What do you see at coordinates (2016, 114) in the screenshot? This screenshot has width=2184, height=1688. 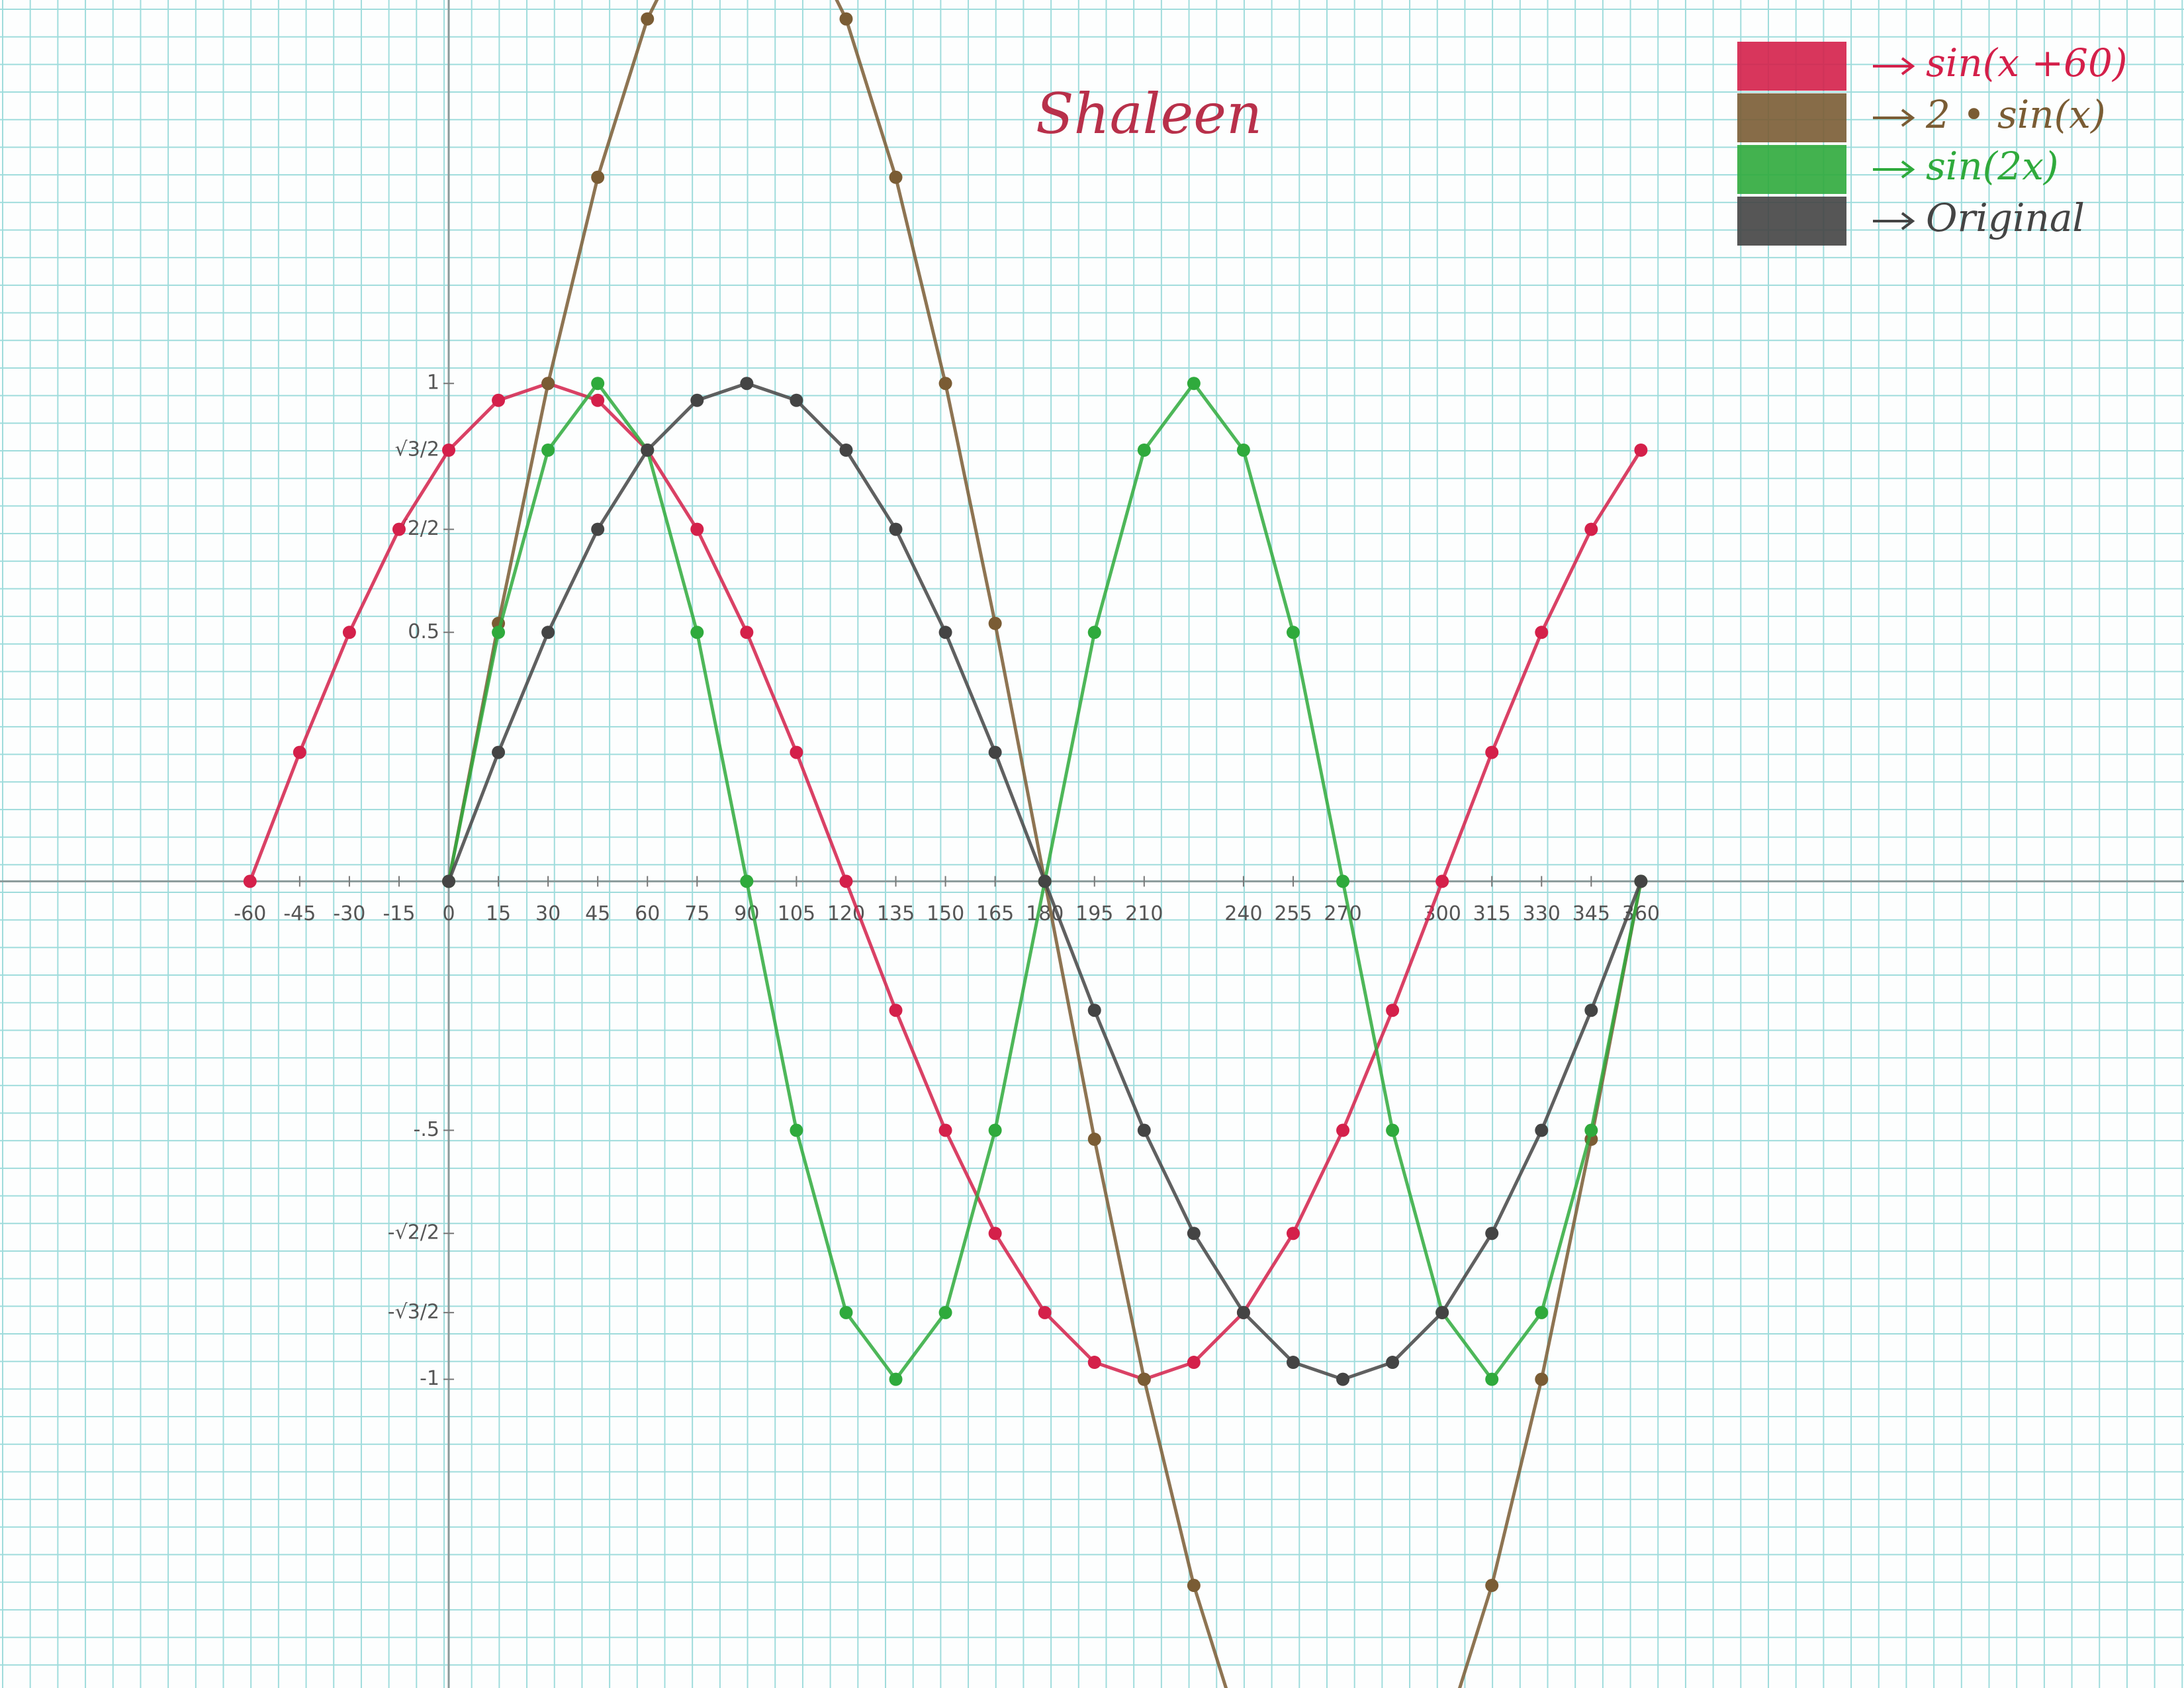 I see `legend-label: 2 • sin(x)` at bounding box center [2016, 114].